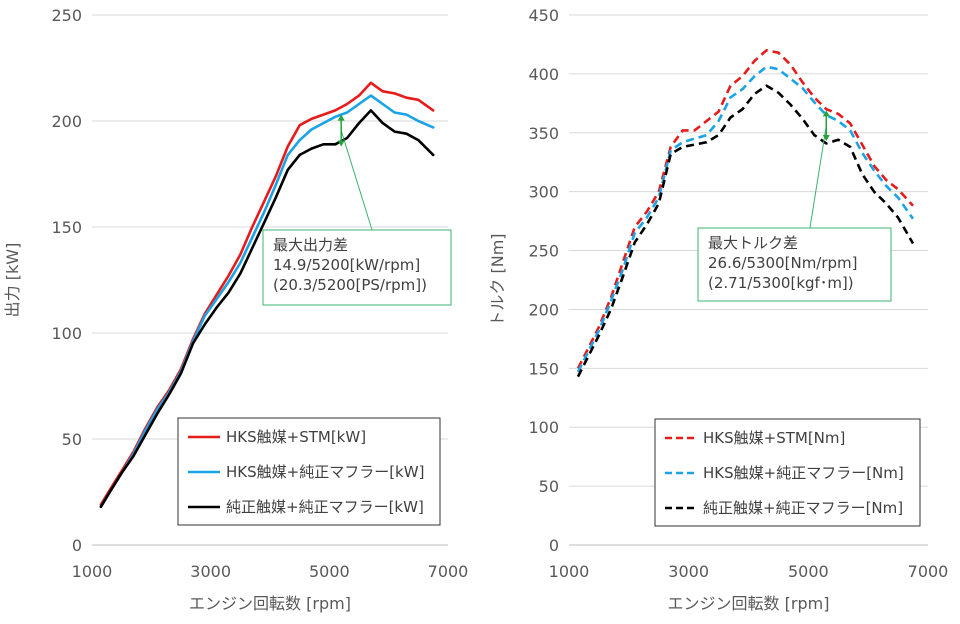  I want to click on y-axis-title: トルク [Nm], so click(497, 279).